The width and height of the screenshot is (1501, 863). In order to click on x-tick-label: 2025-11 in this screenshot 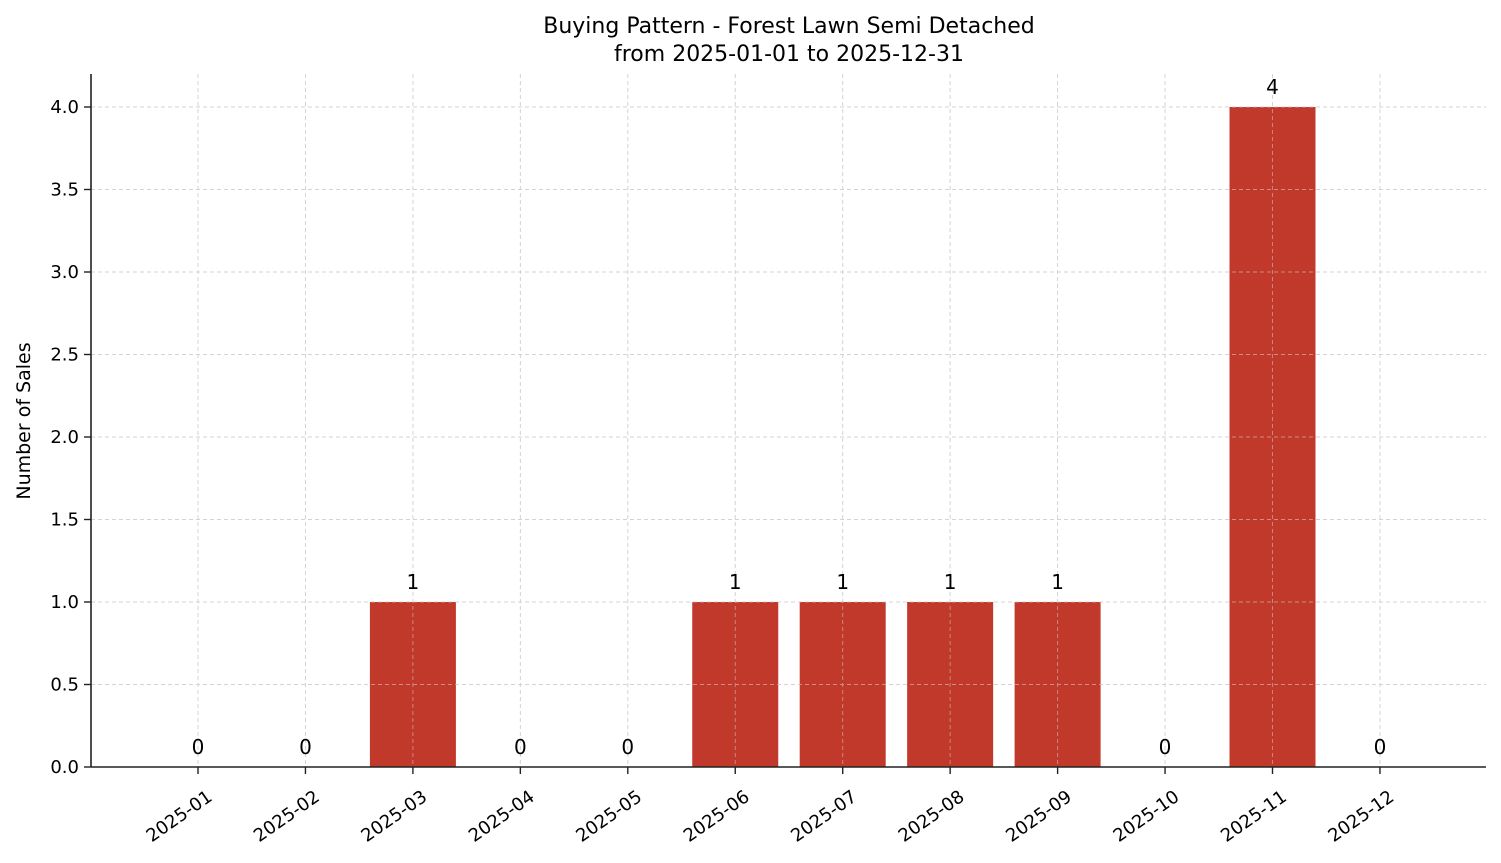, I will do `click(1254, 816)`.